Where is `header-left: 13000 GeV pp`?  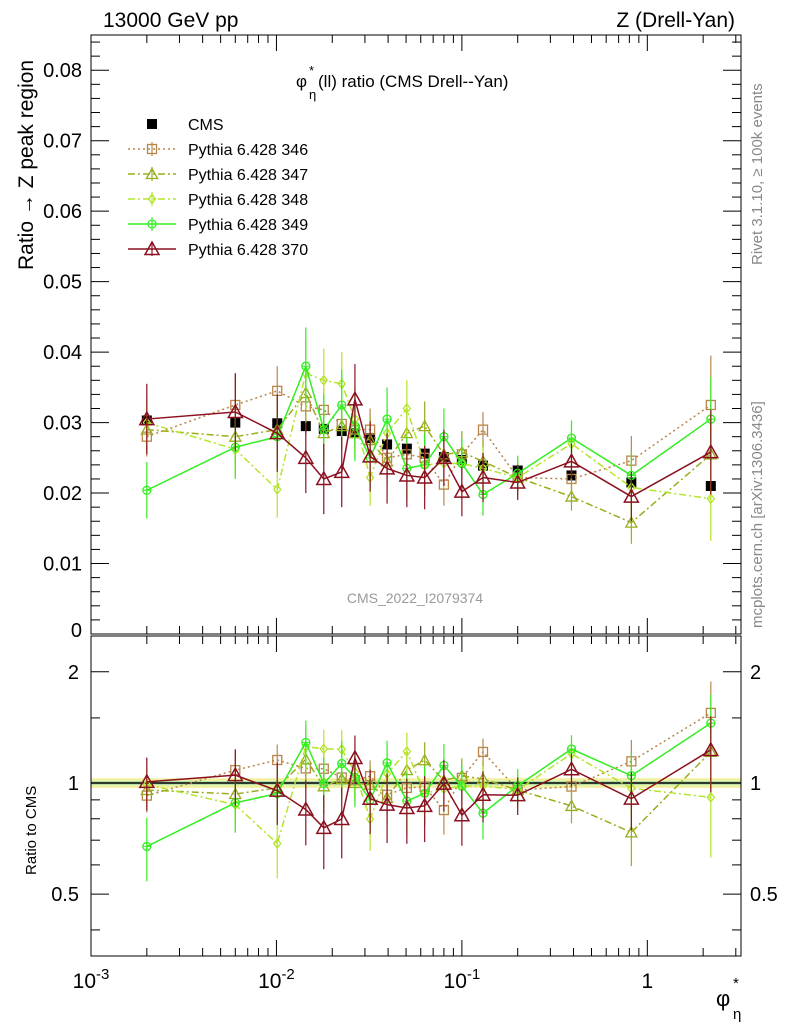
header-left: 13000 GeV pp is located at coordinates (170, 20).